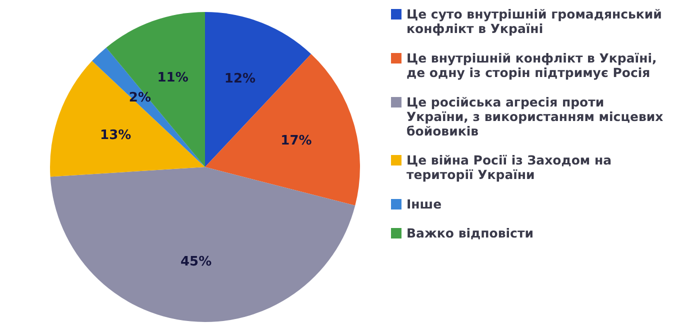 This screenshot has width=673, height=332. What do you see at coordinates (172, 78) in the screenshot?
I see `data-label: 11%` at bounding box center [172, 78].